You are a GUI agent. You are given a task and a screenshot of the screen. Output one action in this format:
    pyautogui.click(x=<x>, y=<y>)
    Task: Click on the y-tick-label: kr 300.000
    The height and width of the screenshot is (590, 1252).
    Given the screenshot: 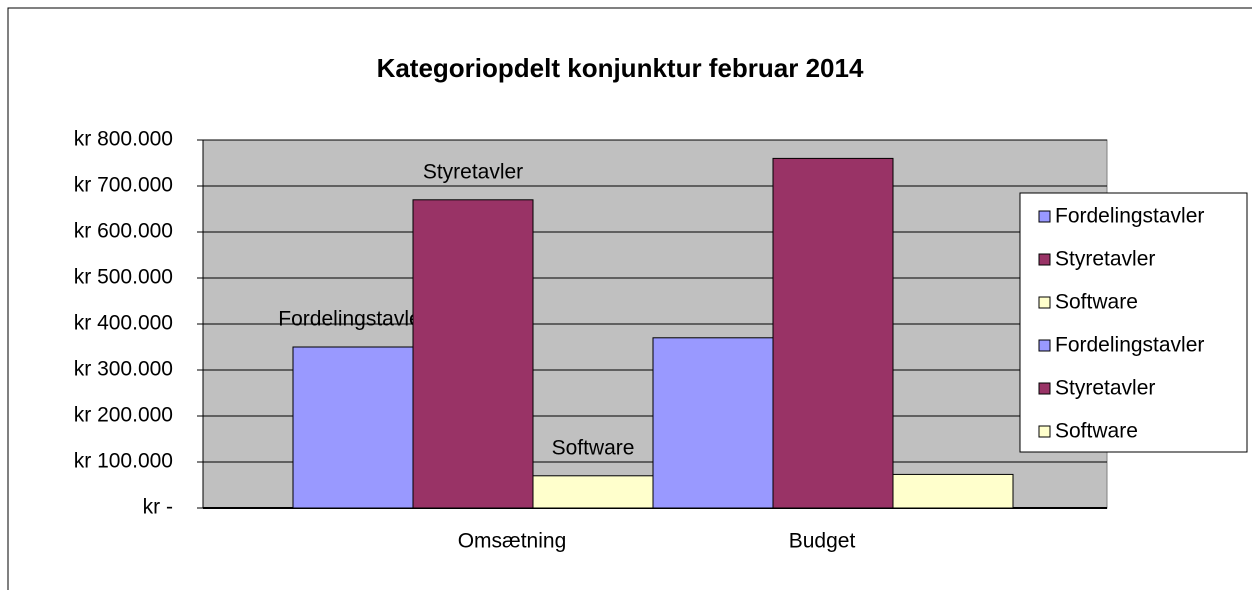 What is the action you would take?
    pyautogui.click(x=123, y=369)
    